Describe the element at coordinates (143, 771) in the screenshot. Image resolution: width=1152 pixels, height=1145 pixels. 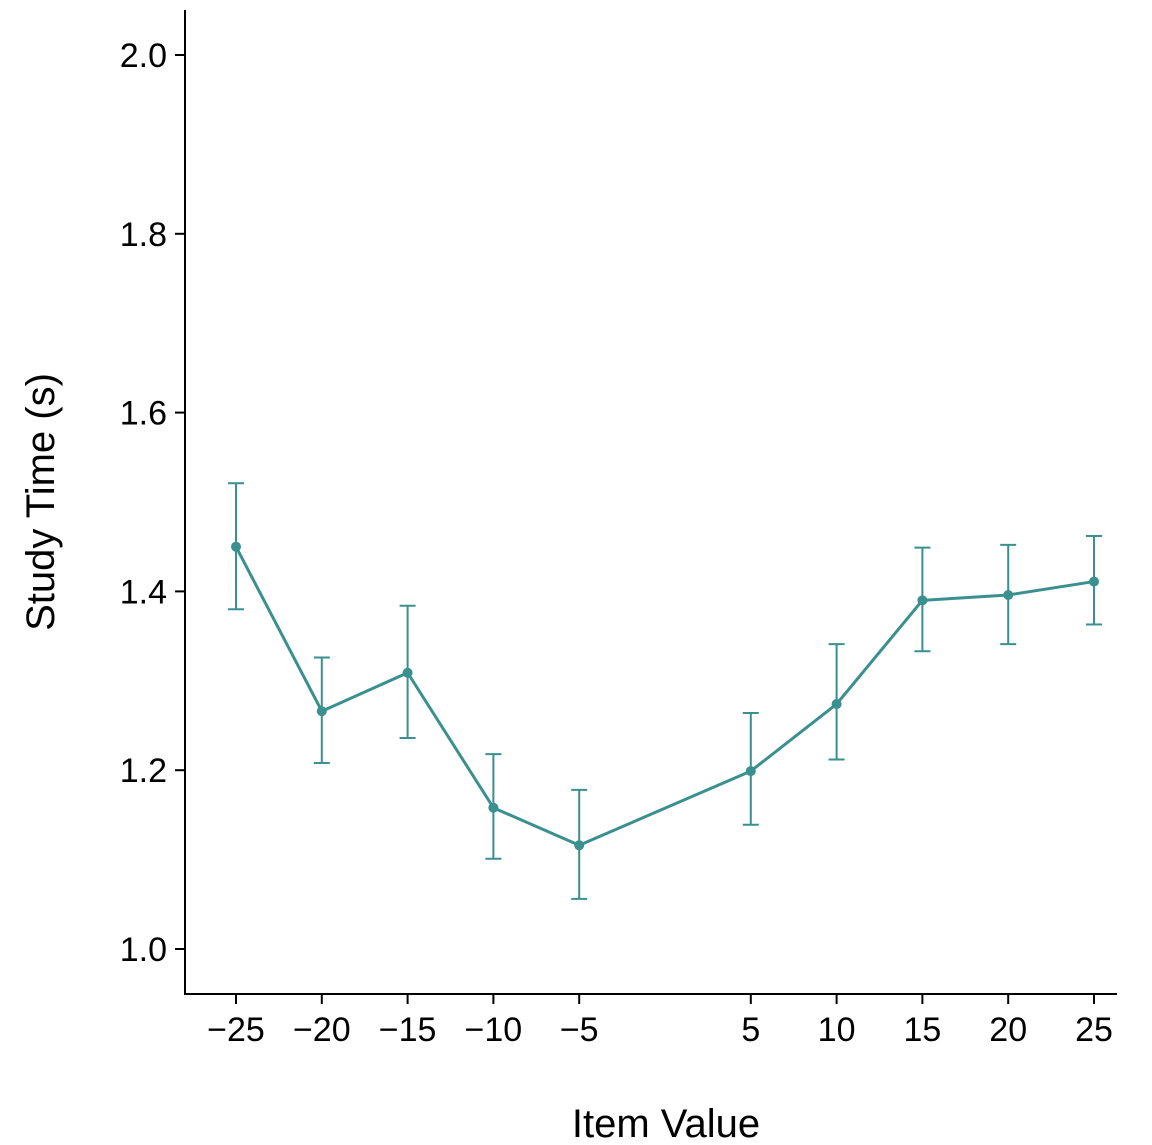
I see `y-tick-label: 1.2` at that location.